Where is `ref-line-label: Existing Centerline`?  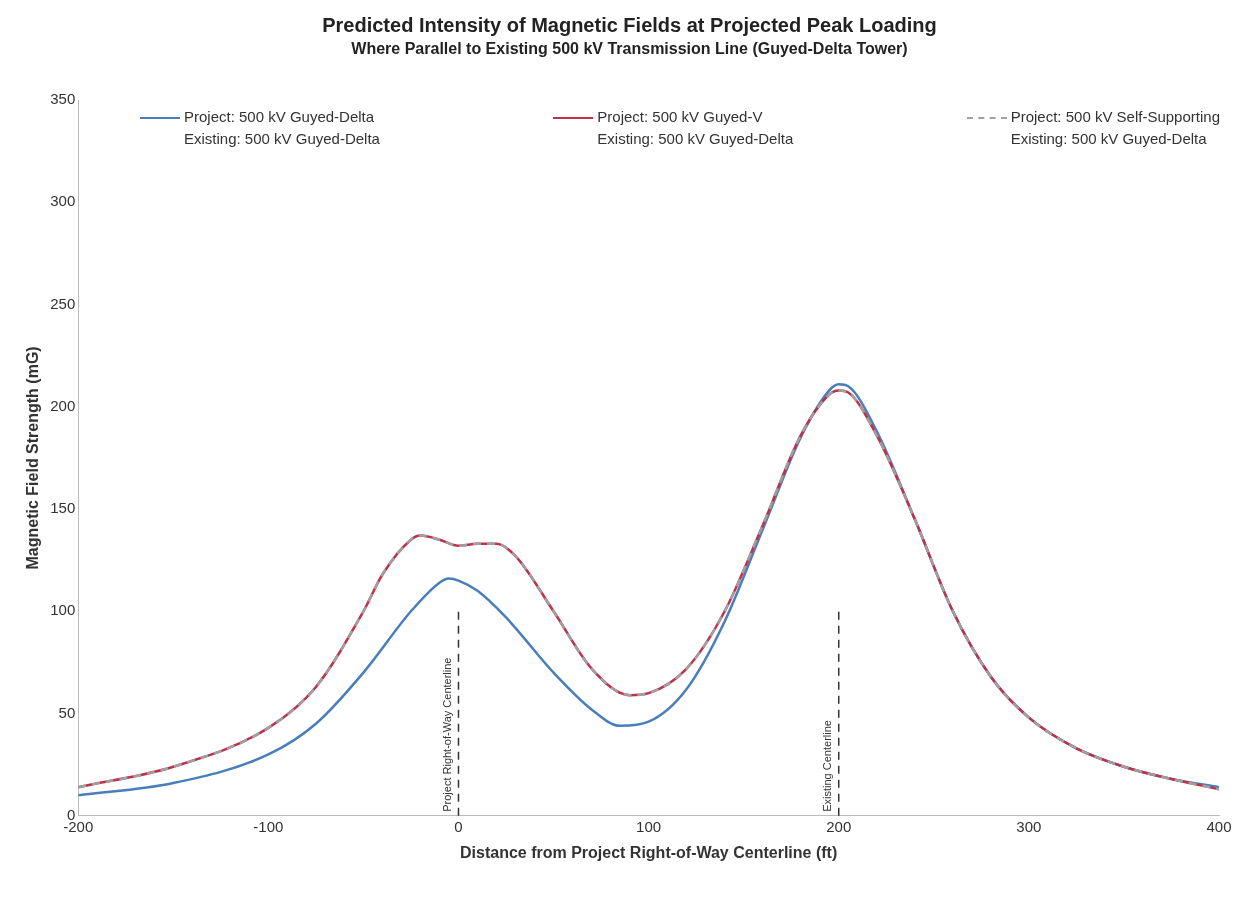
ref-line-label: Existing Centerline is located at coordinates (827, 766).